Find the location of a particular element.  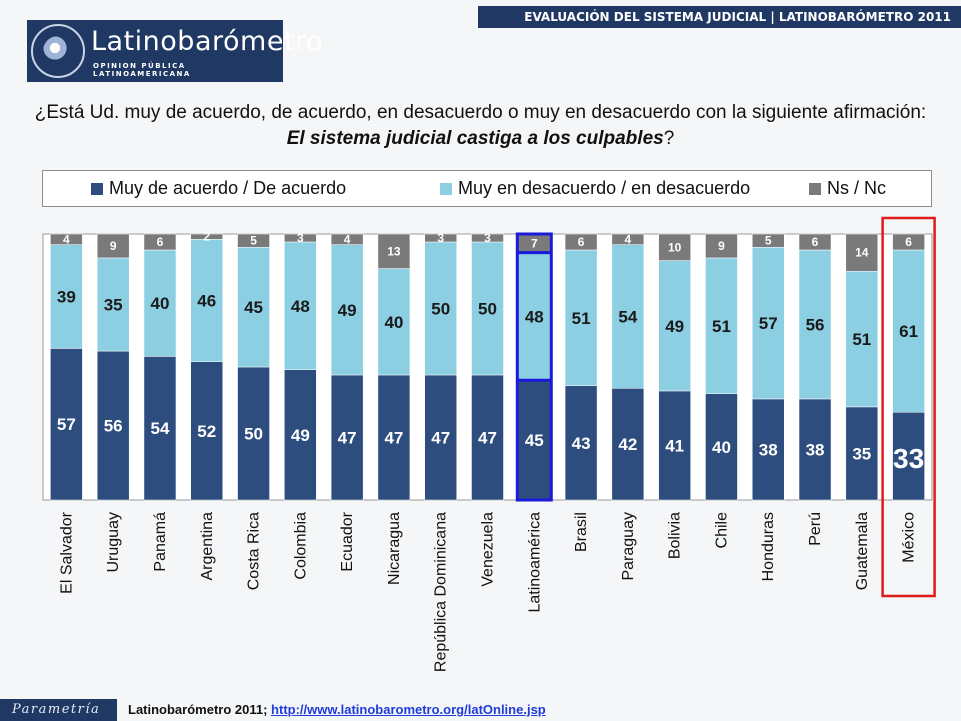

data-label: 14 is located at coordinates (862, 253).